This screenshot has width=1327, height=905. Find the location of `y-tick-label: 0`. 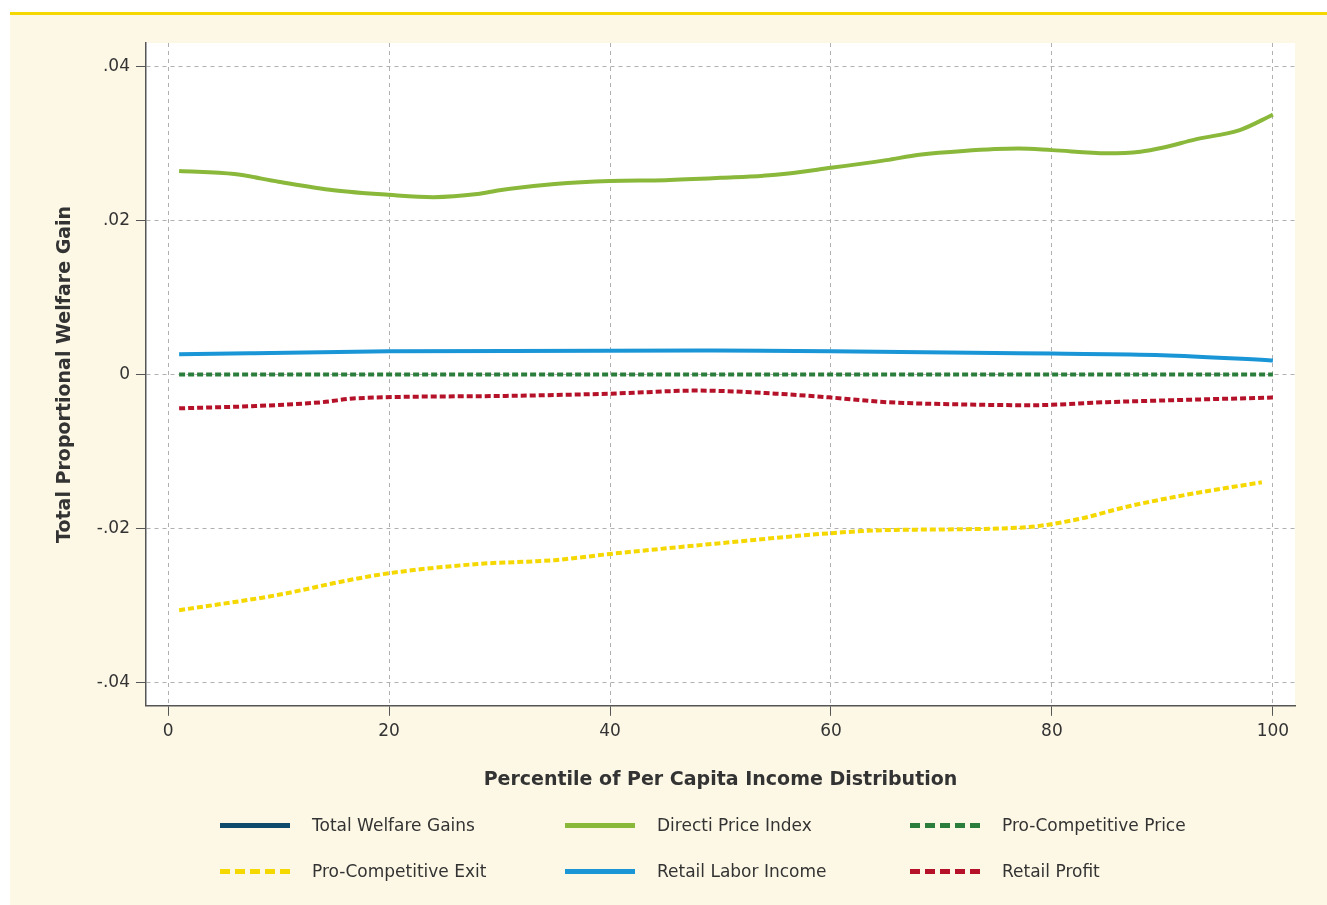

y-tick-label: 0 is located at coordinates (124, 372).